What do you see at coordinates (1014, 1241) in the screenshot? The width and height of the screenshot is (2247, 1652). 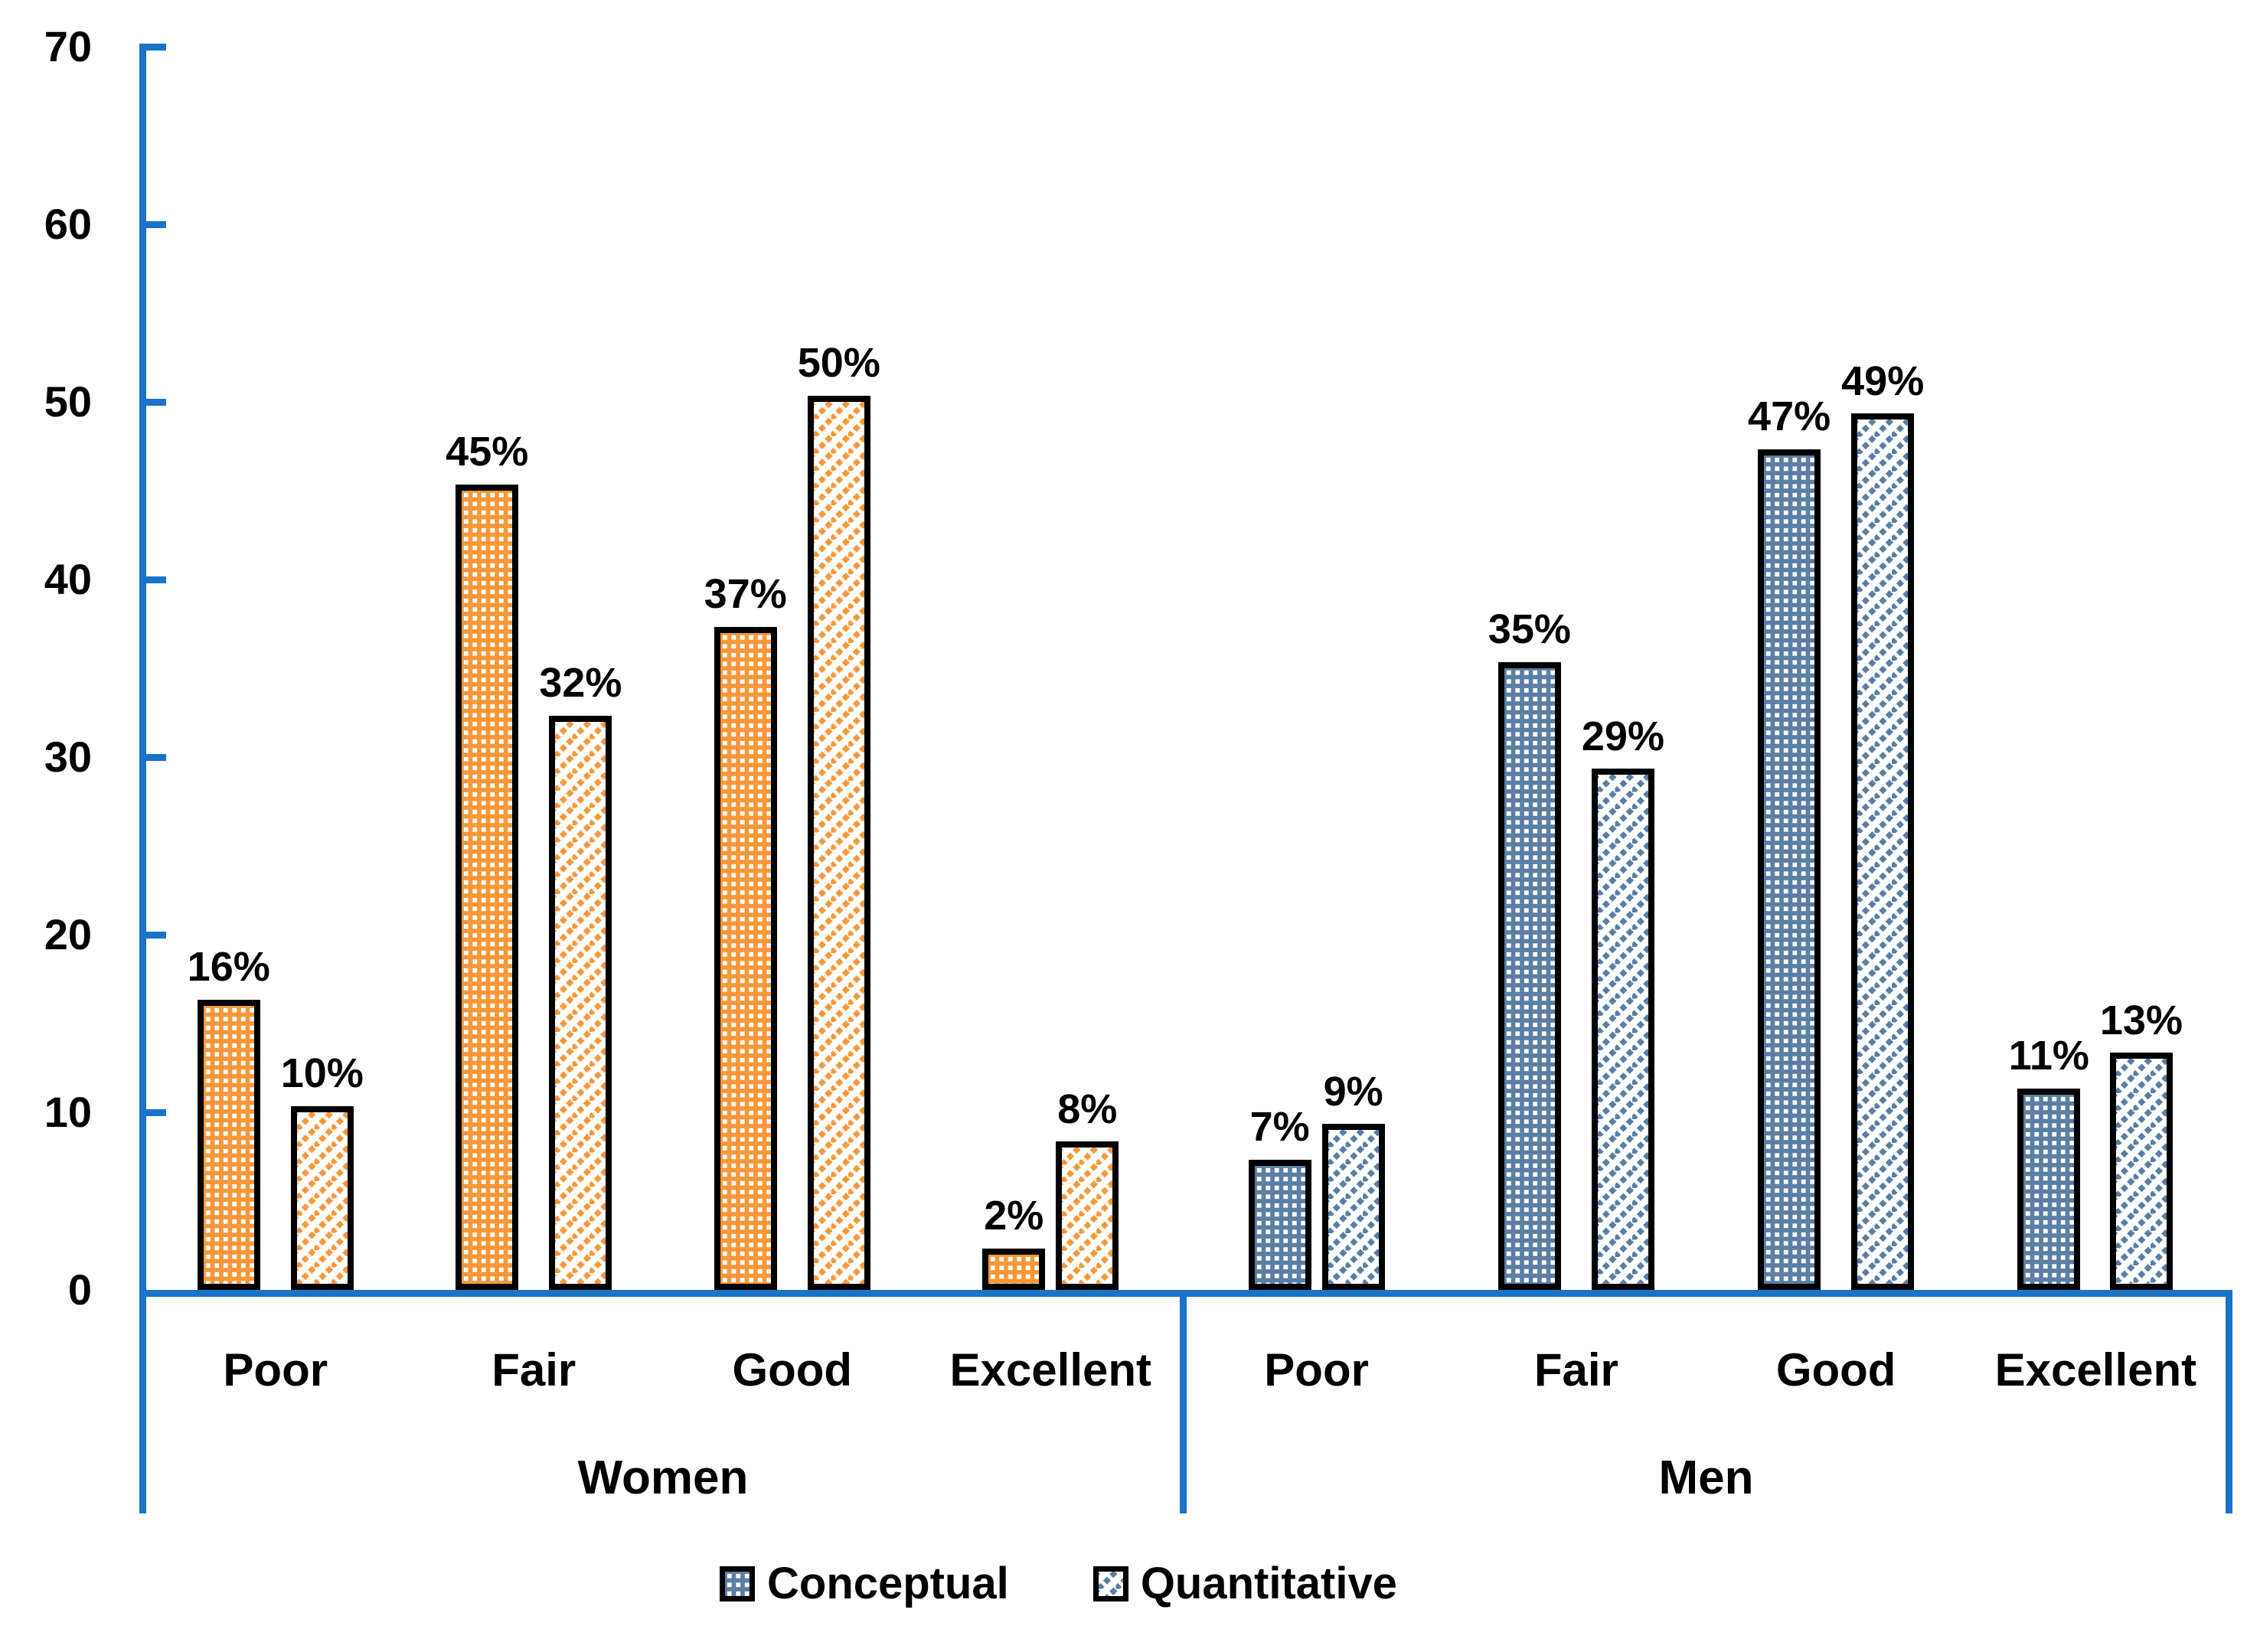 I see `bar-with-label: 2%` at bounding box center [1014, 1241].